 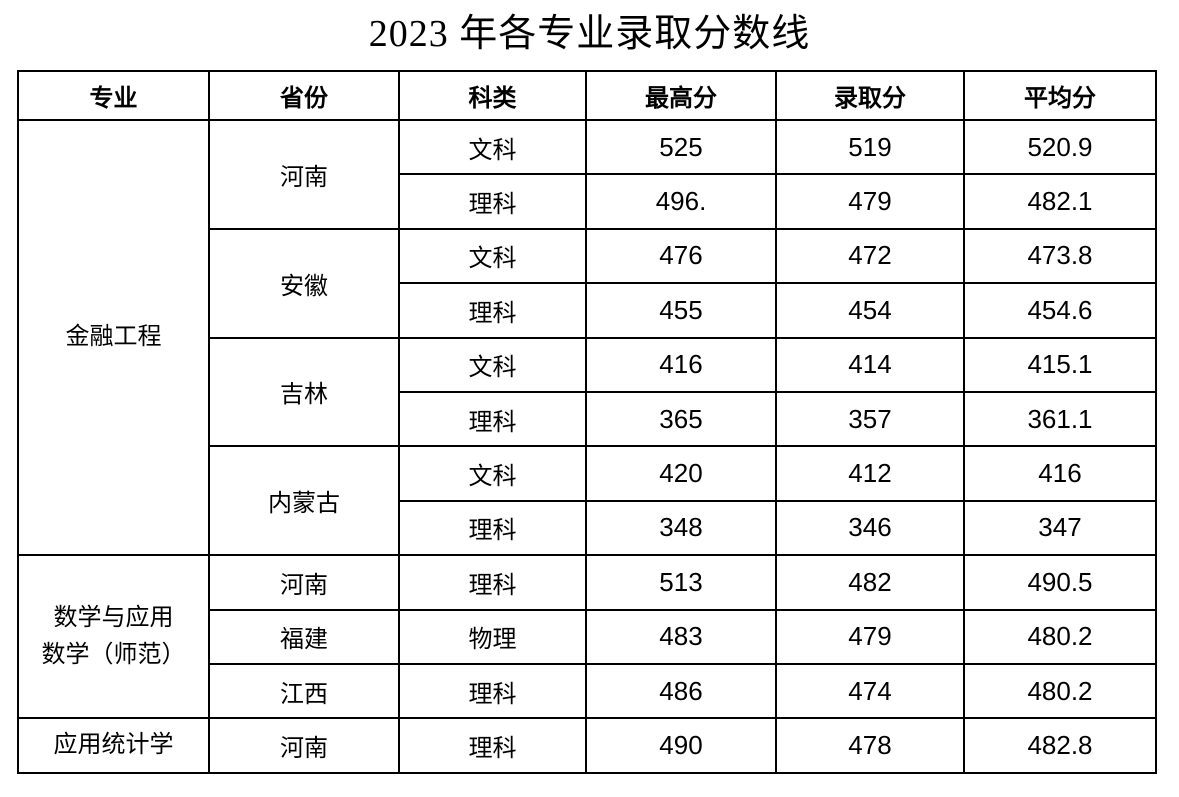 I want to click on admit-score-cell: 472, so click(x=870, y=256).